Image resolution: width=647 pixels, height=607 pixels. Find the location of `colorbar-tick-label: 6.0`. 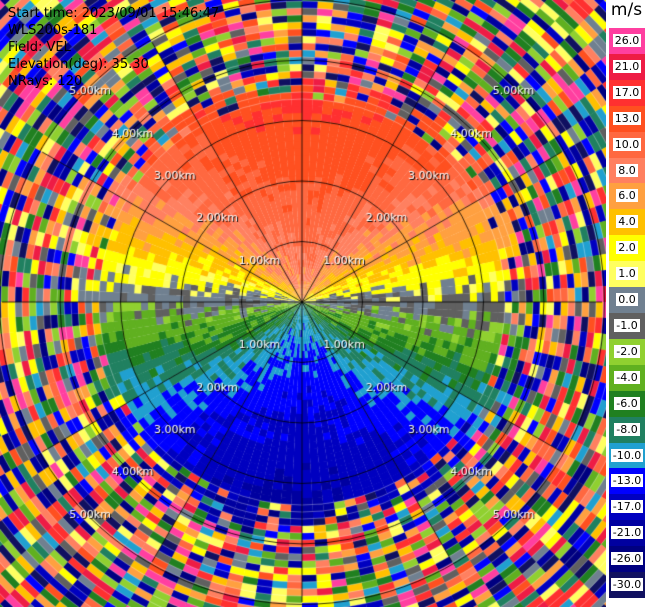

colorbar-tick-label: 6.0 is located at coordinates (627, 196).